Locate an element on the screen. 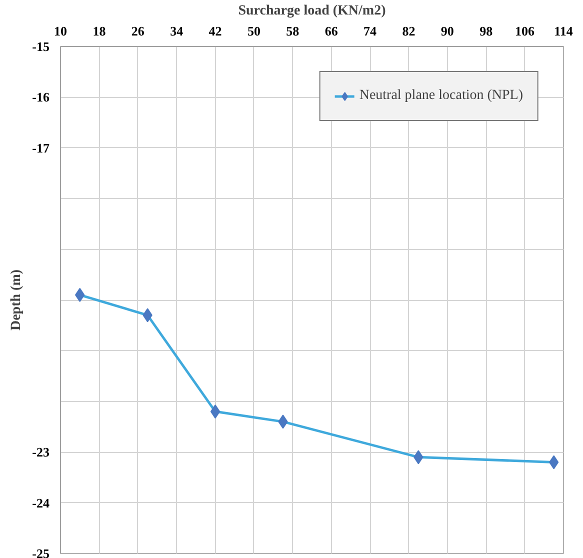 Image resolution: width=583 pixels, height=558 pixels. y-tick-label: -23 is located at coordinates (41, 452).